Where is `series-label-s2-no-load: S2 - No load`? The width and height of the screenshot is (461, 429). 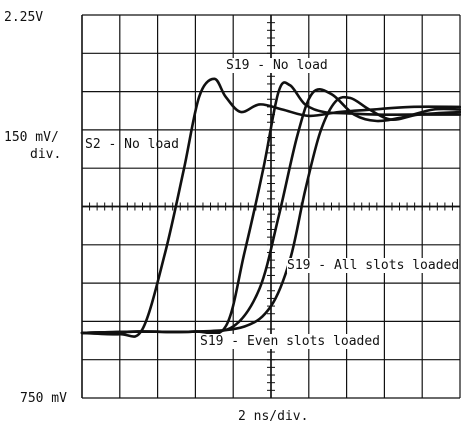 series-label-s2-no-load: S2 - No load is located at coordinates (132, 144).